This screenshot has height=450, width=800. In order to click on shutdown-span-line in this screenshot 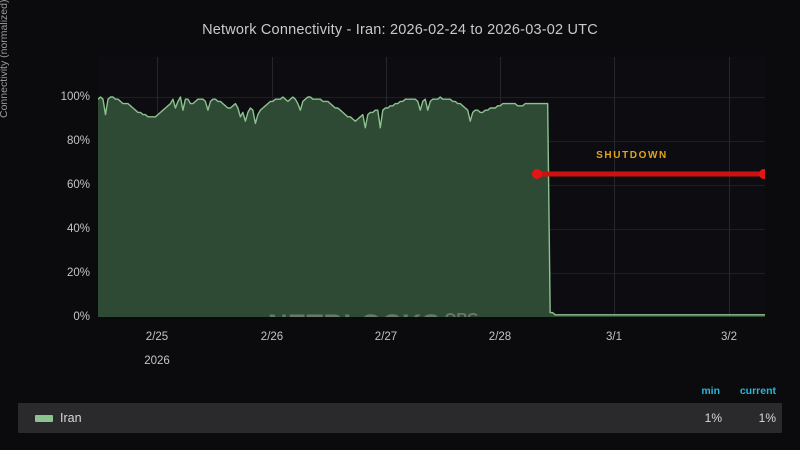, I will do `click(648, 174)`.